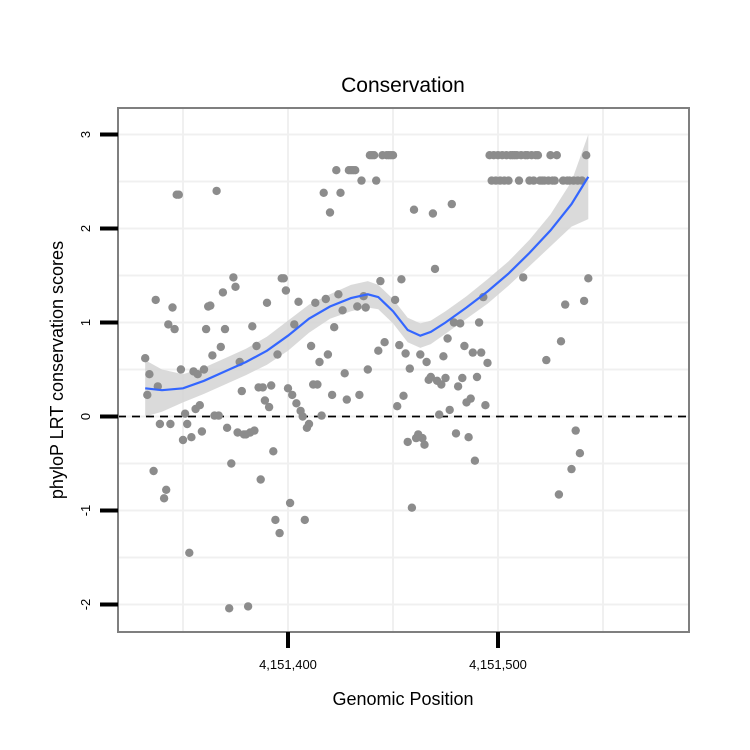  I want to click on x-tick-label: 4,151,500, so click(498, 664).